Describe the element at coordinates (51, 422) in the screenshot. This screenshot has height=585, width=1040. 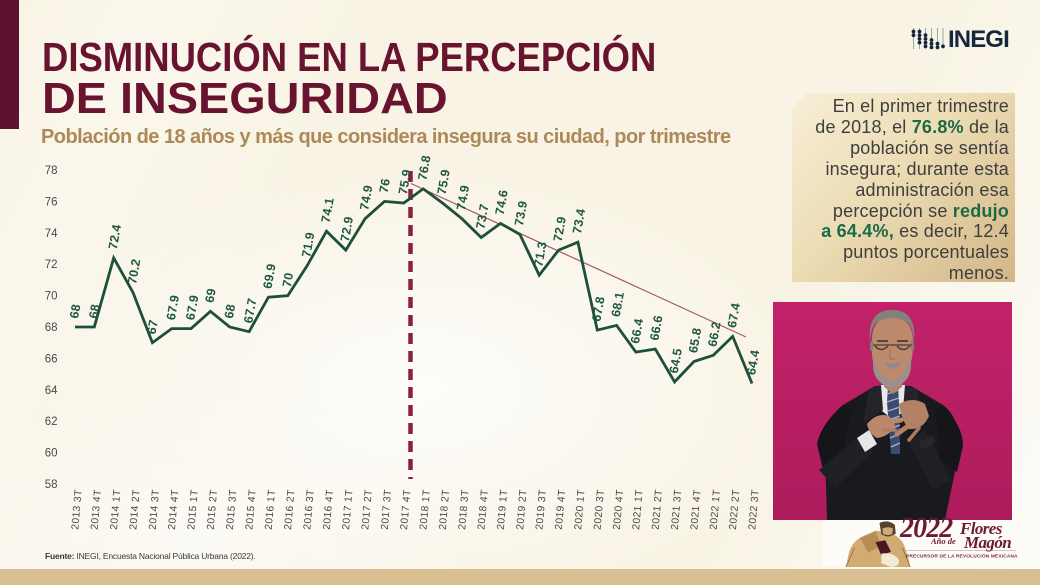
I see `svg-text: 62` at that location.